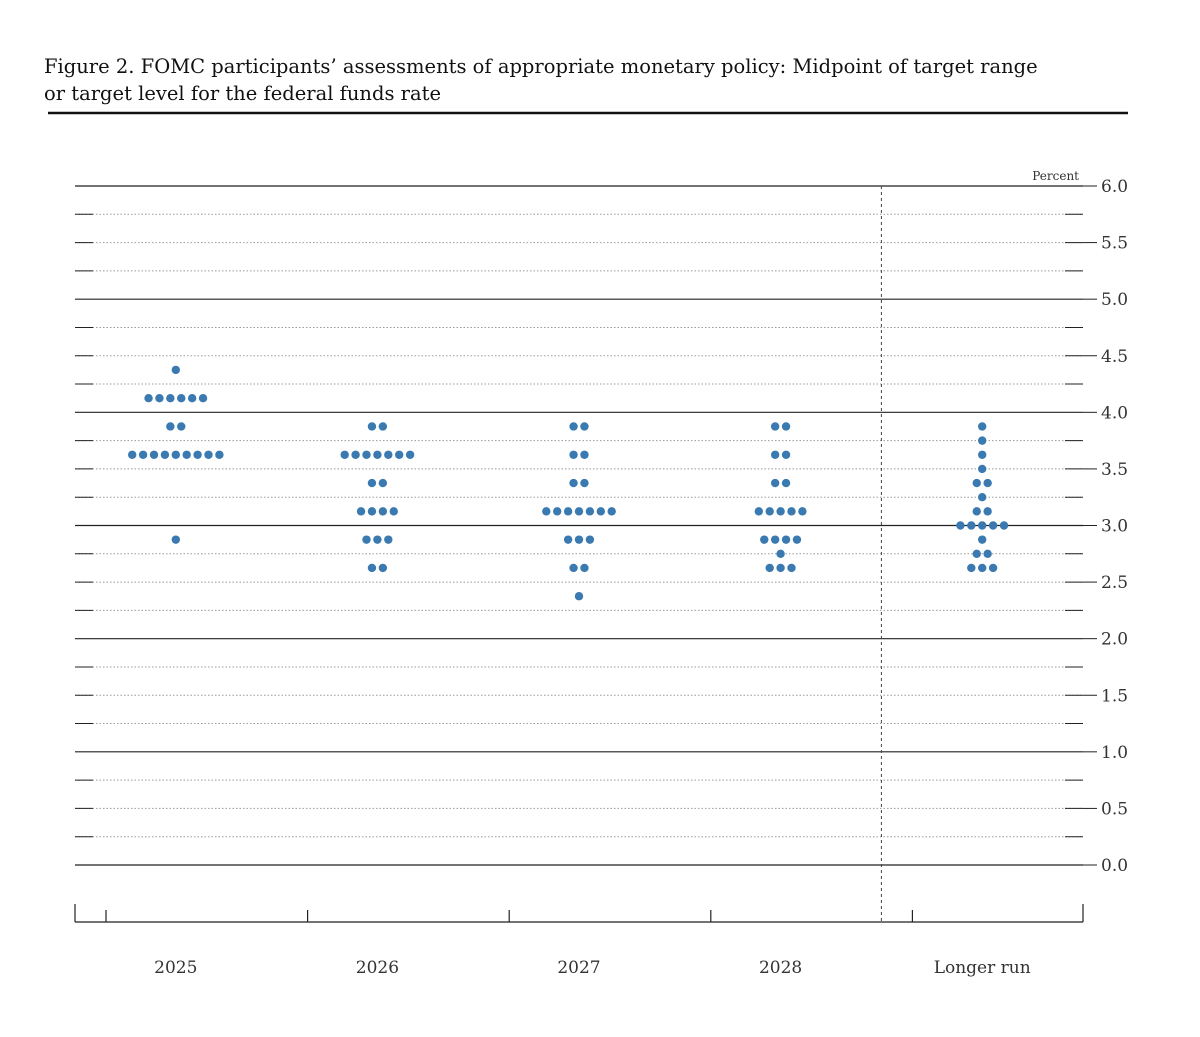 The image size is (1200, 1037). What do you see at coordinates (1114, 809) in the screenshot?
I see `y-tick-label: 0.5` at bounding box center [1114, 809].